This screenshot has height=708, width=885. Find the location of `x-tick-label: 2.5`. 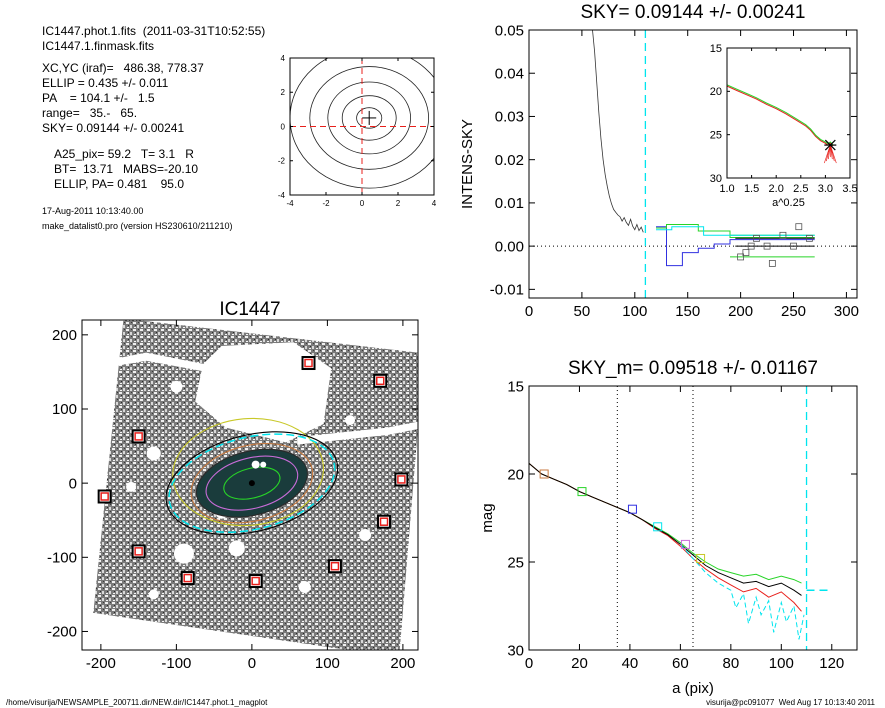

x-tick-label: 2.5 is located at coordinates (800, 189).